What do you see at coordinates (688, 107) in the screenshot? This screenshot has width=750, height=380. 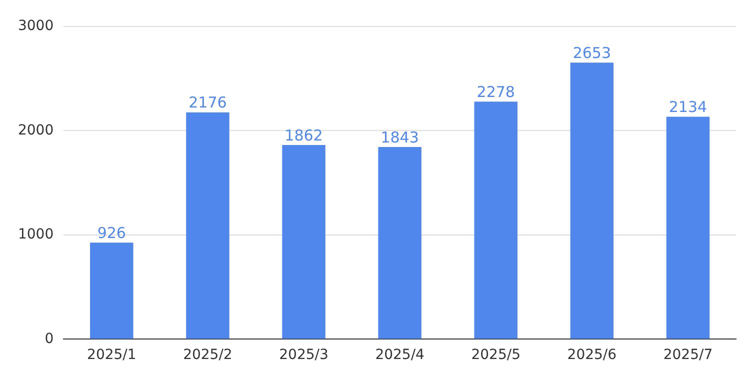 I see `data-label: 2134` at bounding box center [688, 107].